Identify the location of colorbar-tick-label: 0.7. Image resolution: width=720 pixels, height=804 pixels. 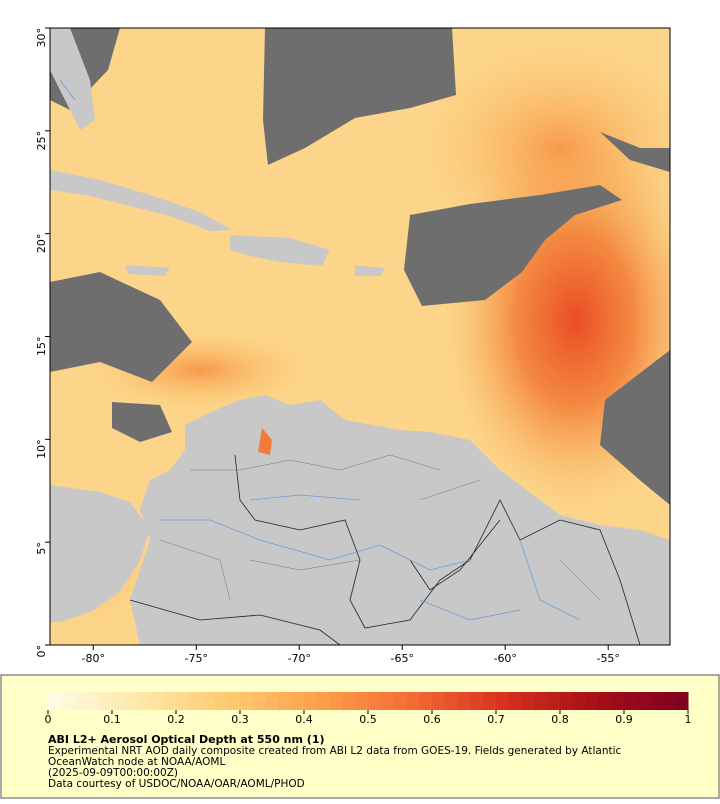
(496, 719).